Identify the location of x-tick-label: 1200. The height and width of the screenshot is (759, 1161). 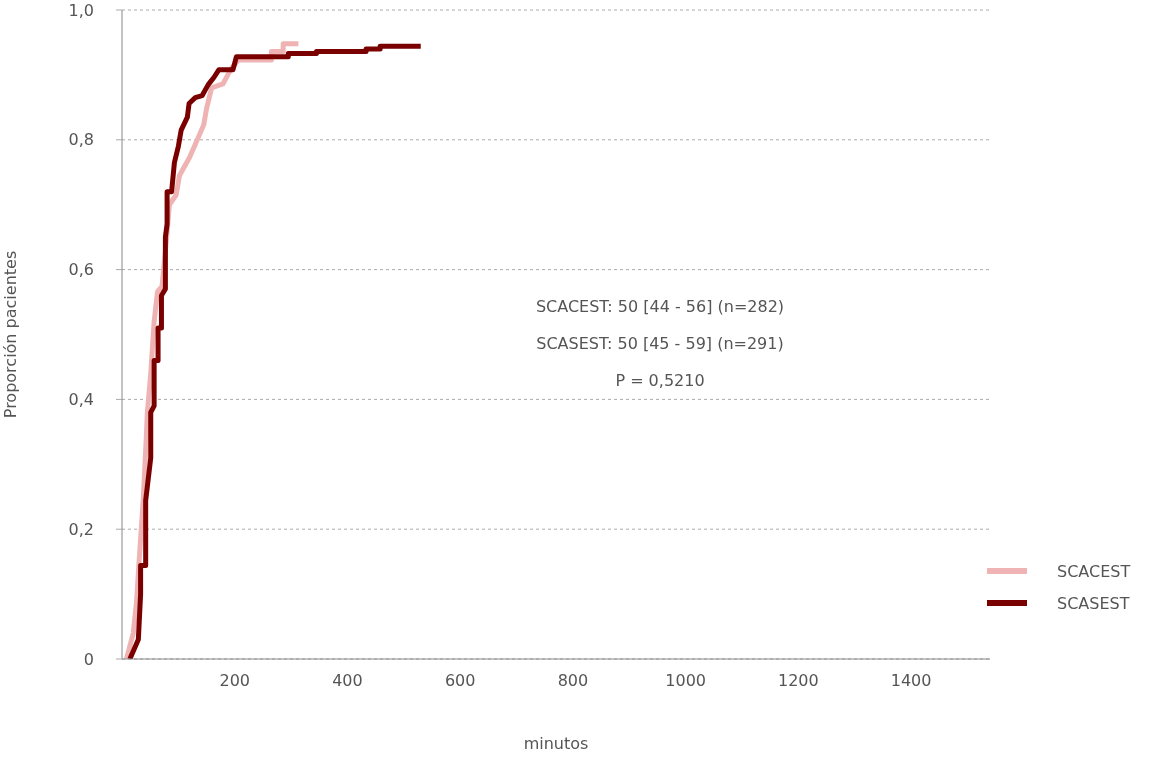
(798, 681).